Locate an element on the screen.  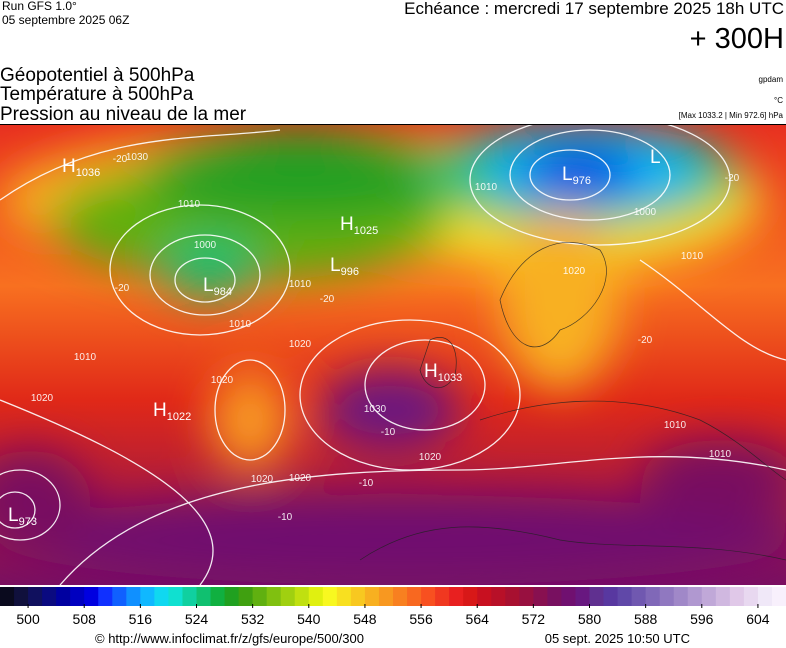
colorbar-tick-label: 500 is located at coordinates (28, 619).